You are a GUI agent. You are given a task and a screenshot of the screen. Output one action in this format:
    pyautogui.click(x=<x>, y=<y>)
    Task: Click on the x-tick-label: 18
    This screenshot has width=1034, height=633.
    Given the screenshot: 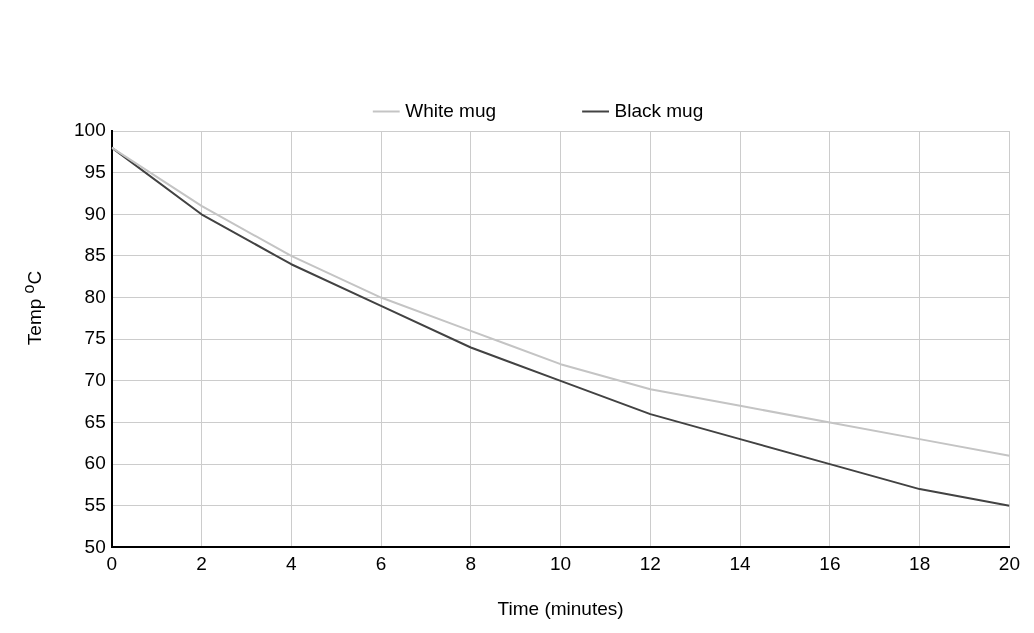 What is the action you would take?
    pyautogui.click(x=920, y=564)
    